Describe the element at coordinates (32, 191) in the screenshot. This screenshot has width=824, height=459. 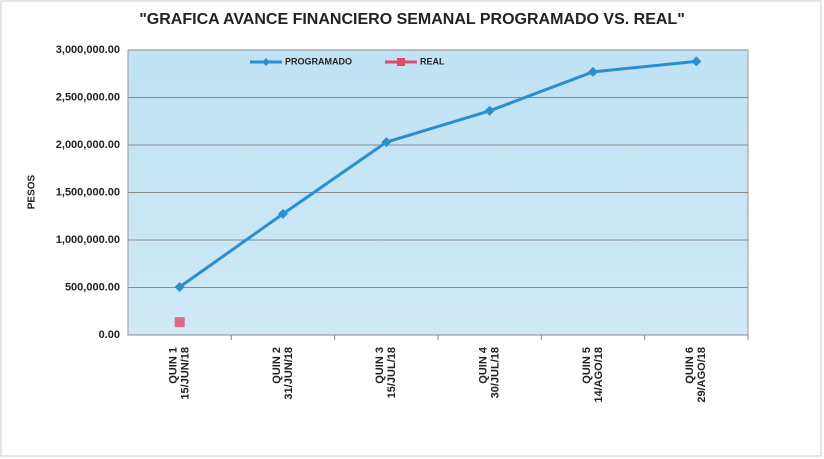
I see `y-axis-label: PESOS` at that location.